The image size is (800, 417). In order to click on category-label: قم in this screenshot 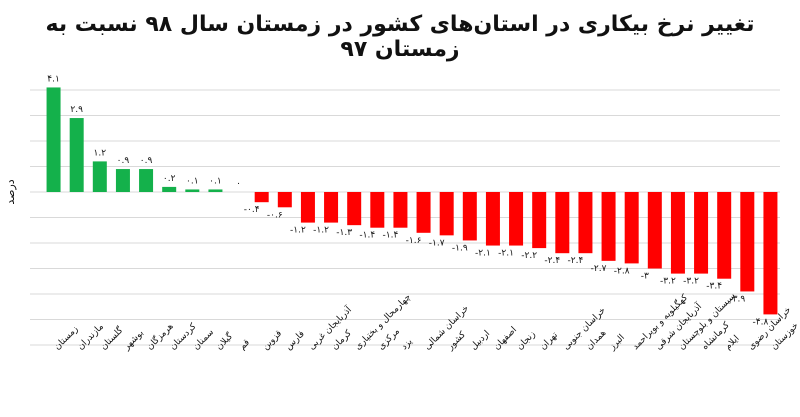, I will do `click(245, 345)`.